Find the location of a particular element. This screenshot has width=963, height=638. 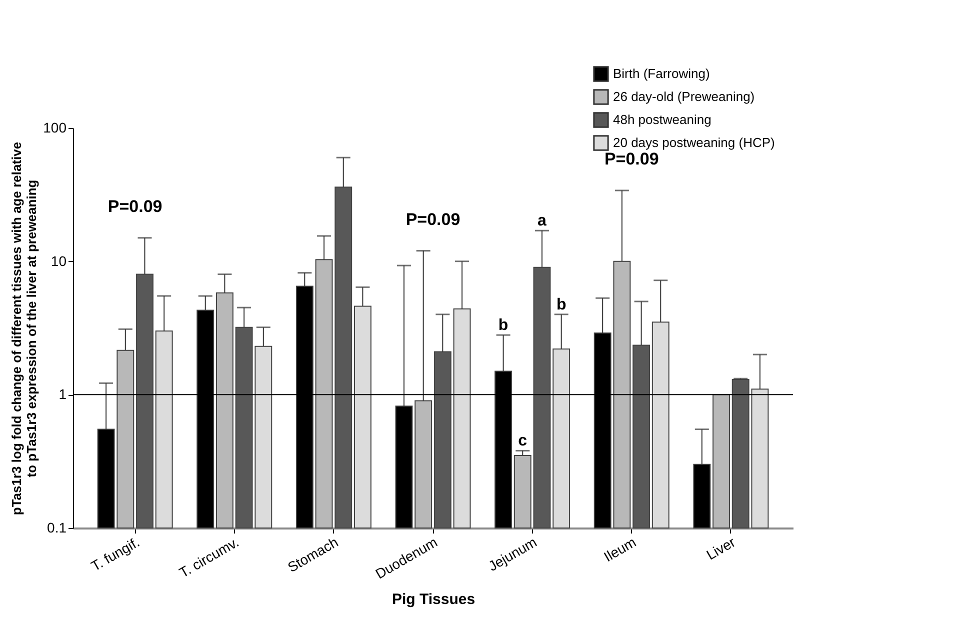

legend-label: 26 day-old (Preweaning) is located at coordinates (684, 96).